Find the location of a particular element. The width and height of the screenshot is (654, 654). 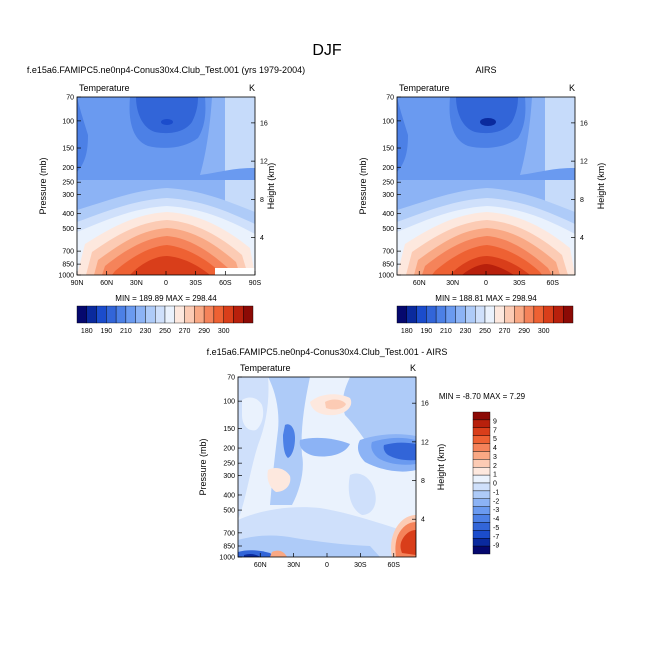

page-title: DJF is located at coordinates (327, 50).